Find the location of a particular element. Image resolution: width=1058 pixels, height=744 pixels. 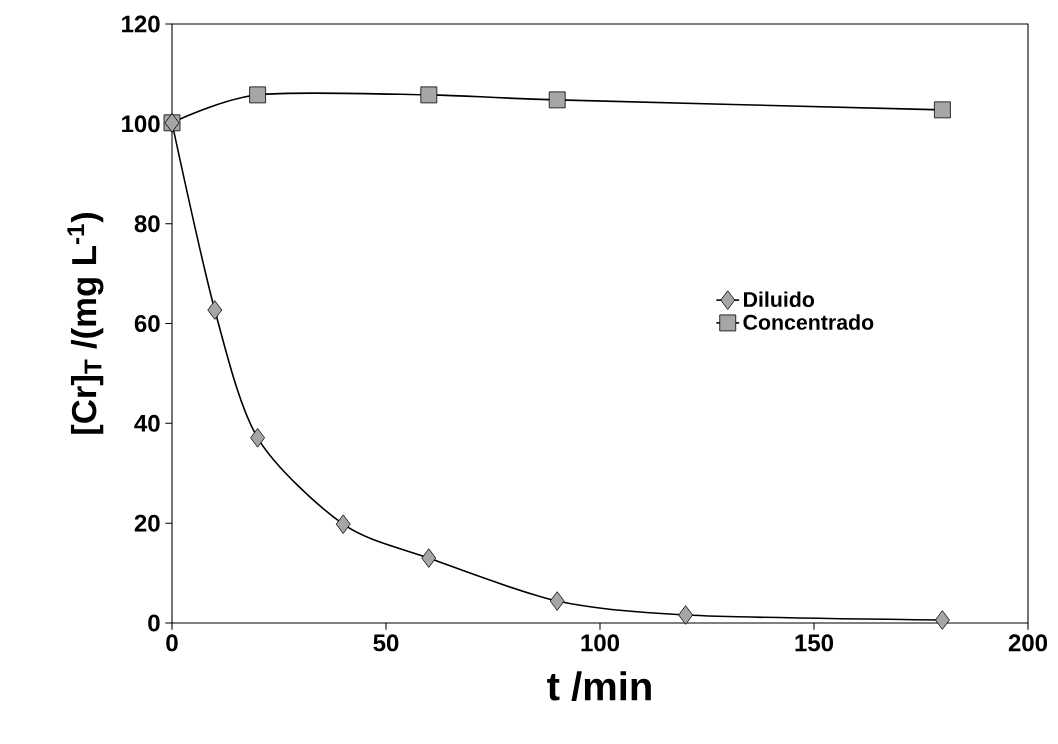

y-tick-label: 120 is located at coordinates (141, 24).